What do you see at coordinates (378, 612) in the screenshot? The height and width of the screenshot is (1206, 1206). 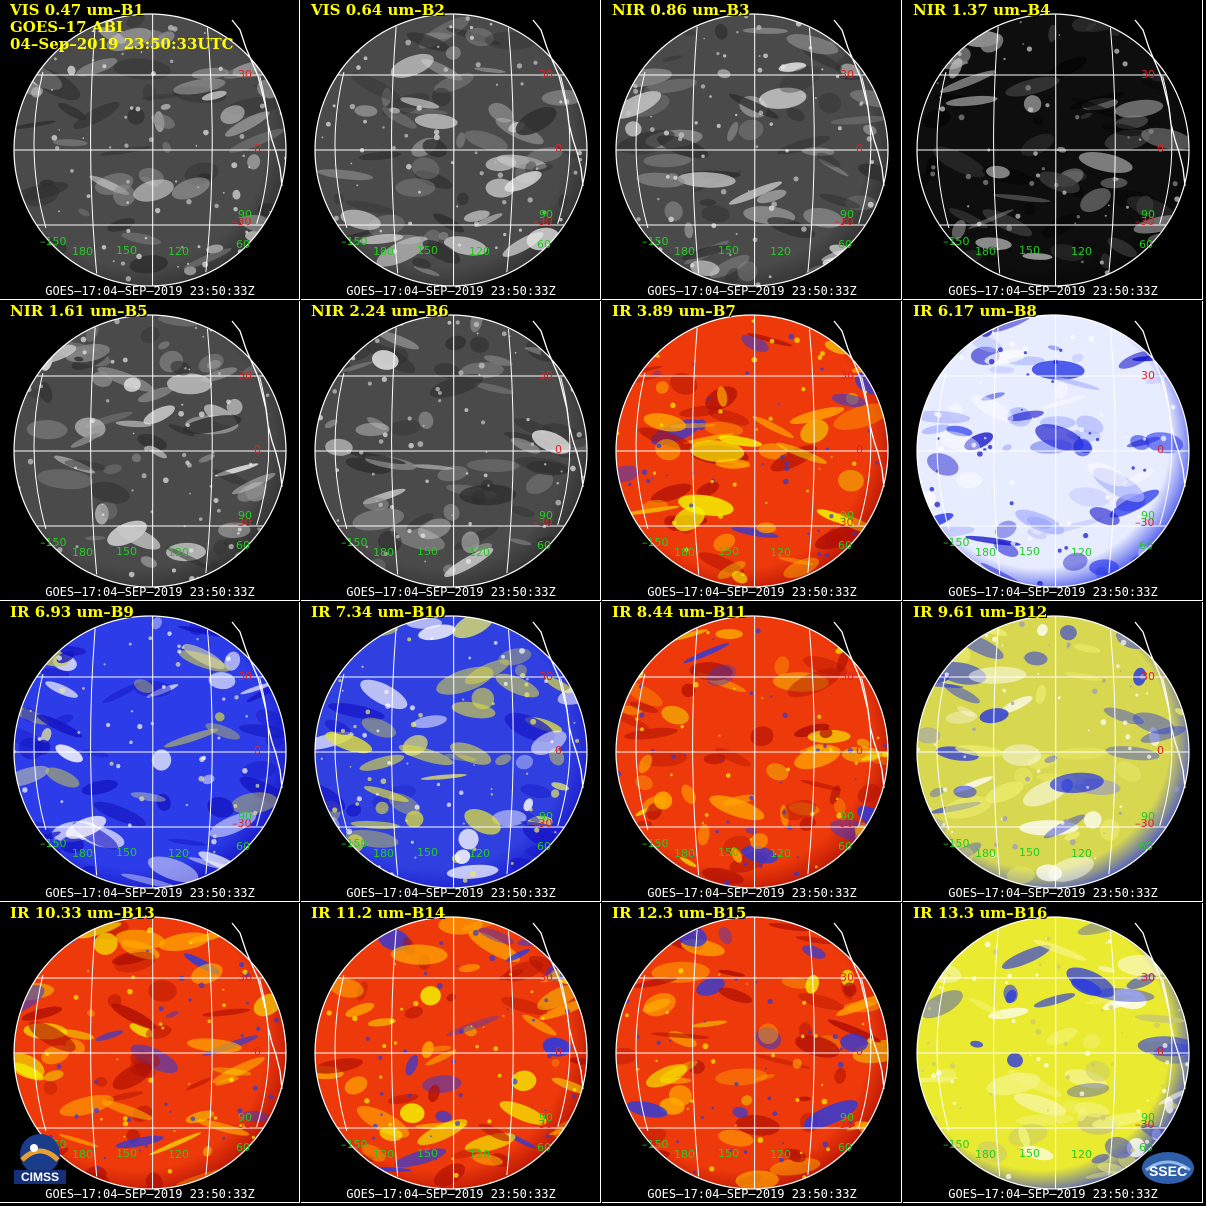 I see `band-title: IR 7.34 um–B10` at bounding box center [378, 612].